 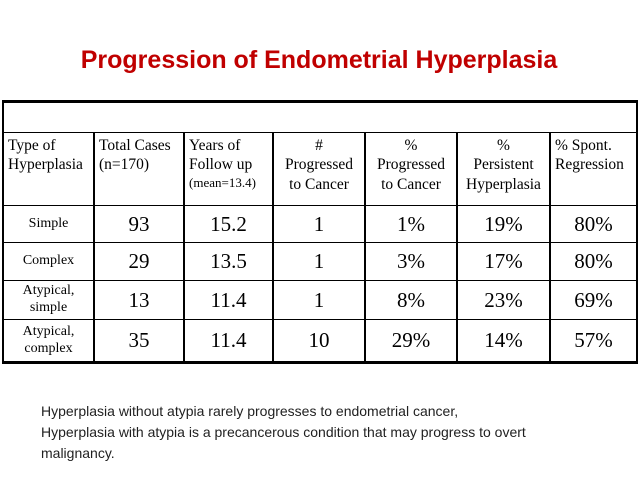 I want to click on cell-pct-persistent: 14%, so click(x=503, y=341).